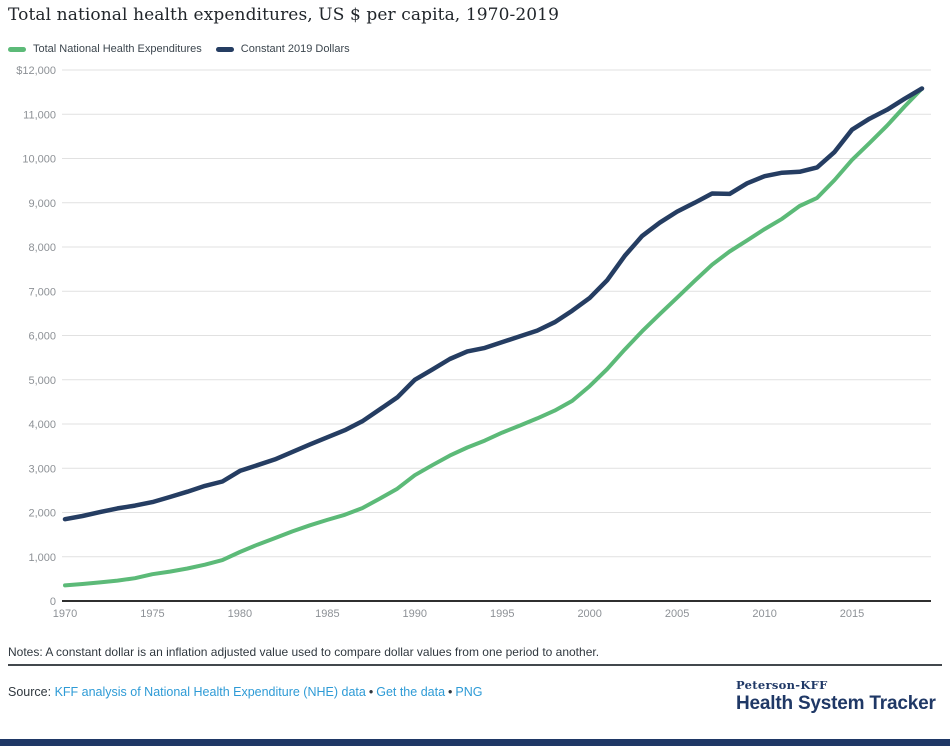 This screenshot has height=753, width=950. What do you see at coordinates (36, 71) in the screenshot?
I see `y-axis-tick-label: $12,000` at bounding box center [36, 71].